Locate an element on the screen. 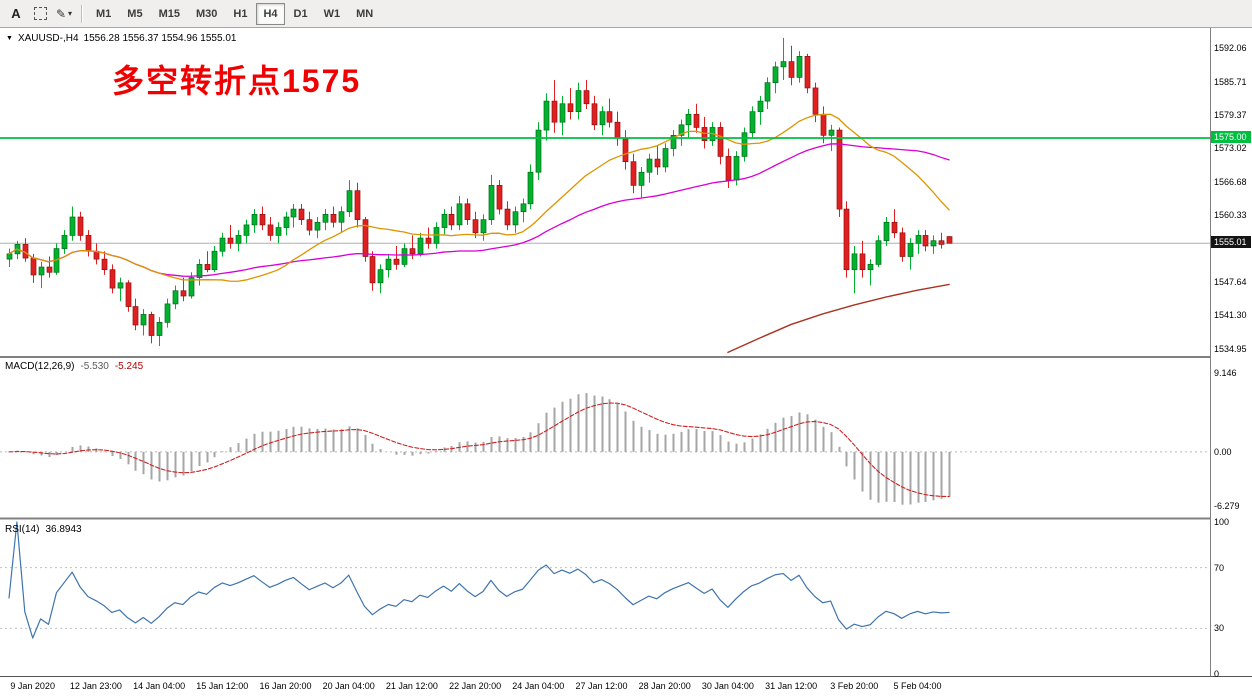 The width and height of the screenshot is (1252, 698). time-label: 28 Jan 20:00 is located at coordinates (664, 686).